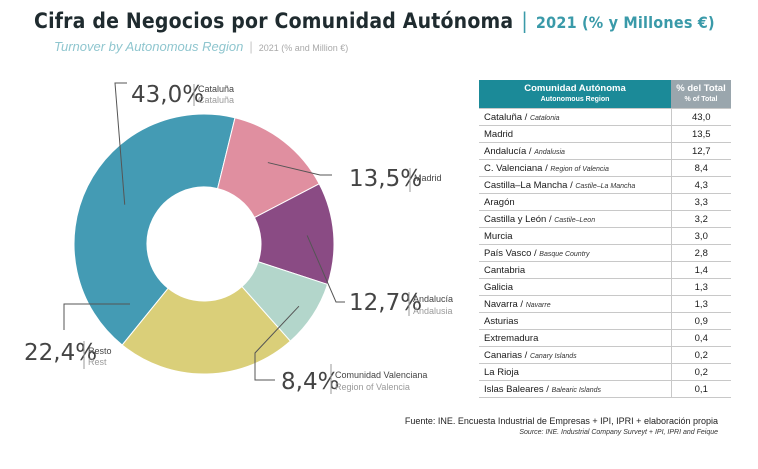  I want to click on region-name-en: Canary Islands, so click(553, 356).